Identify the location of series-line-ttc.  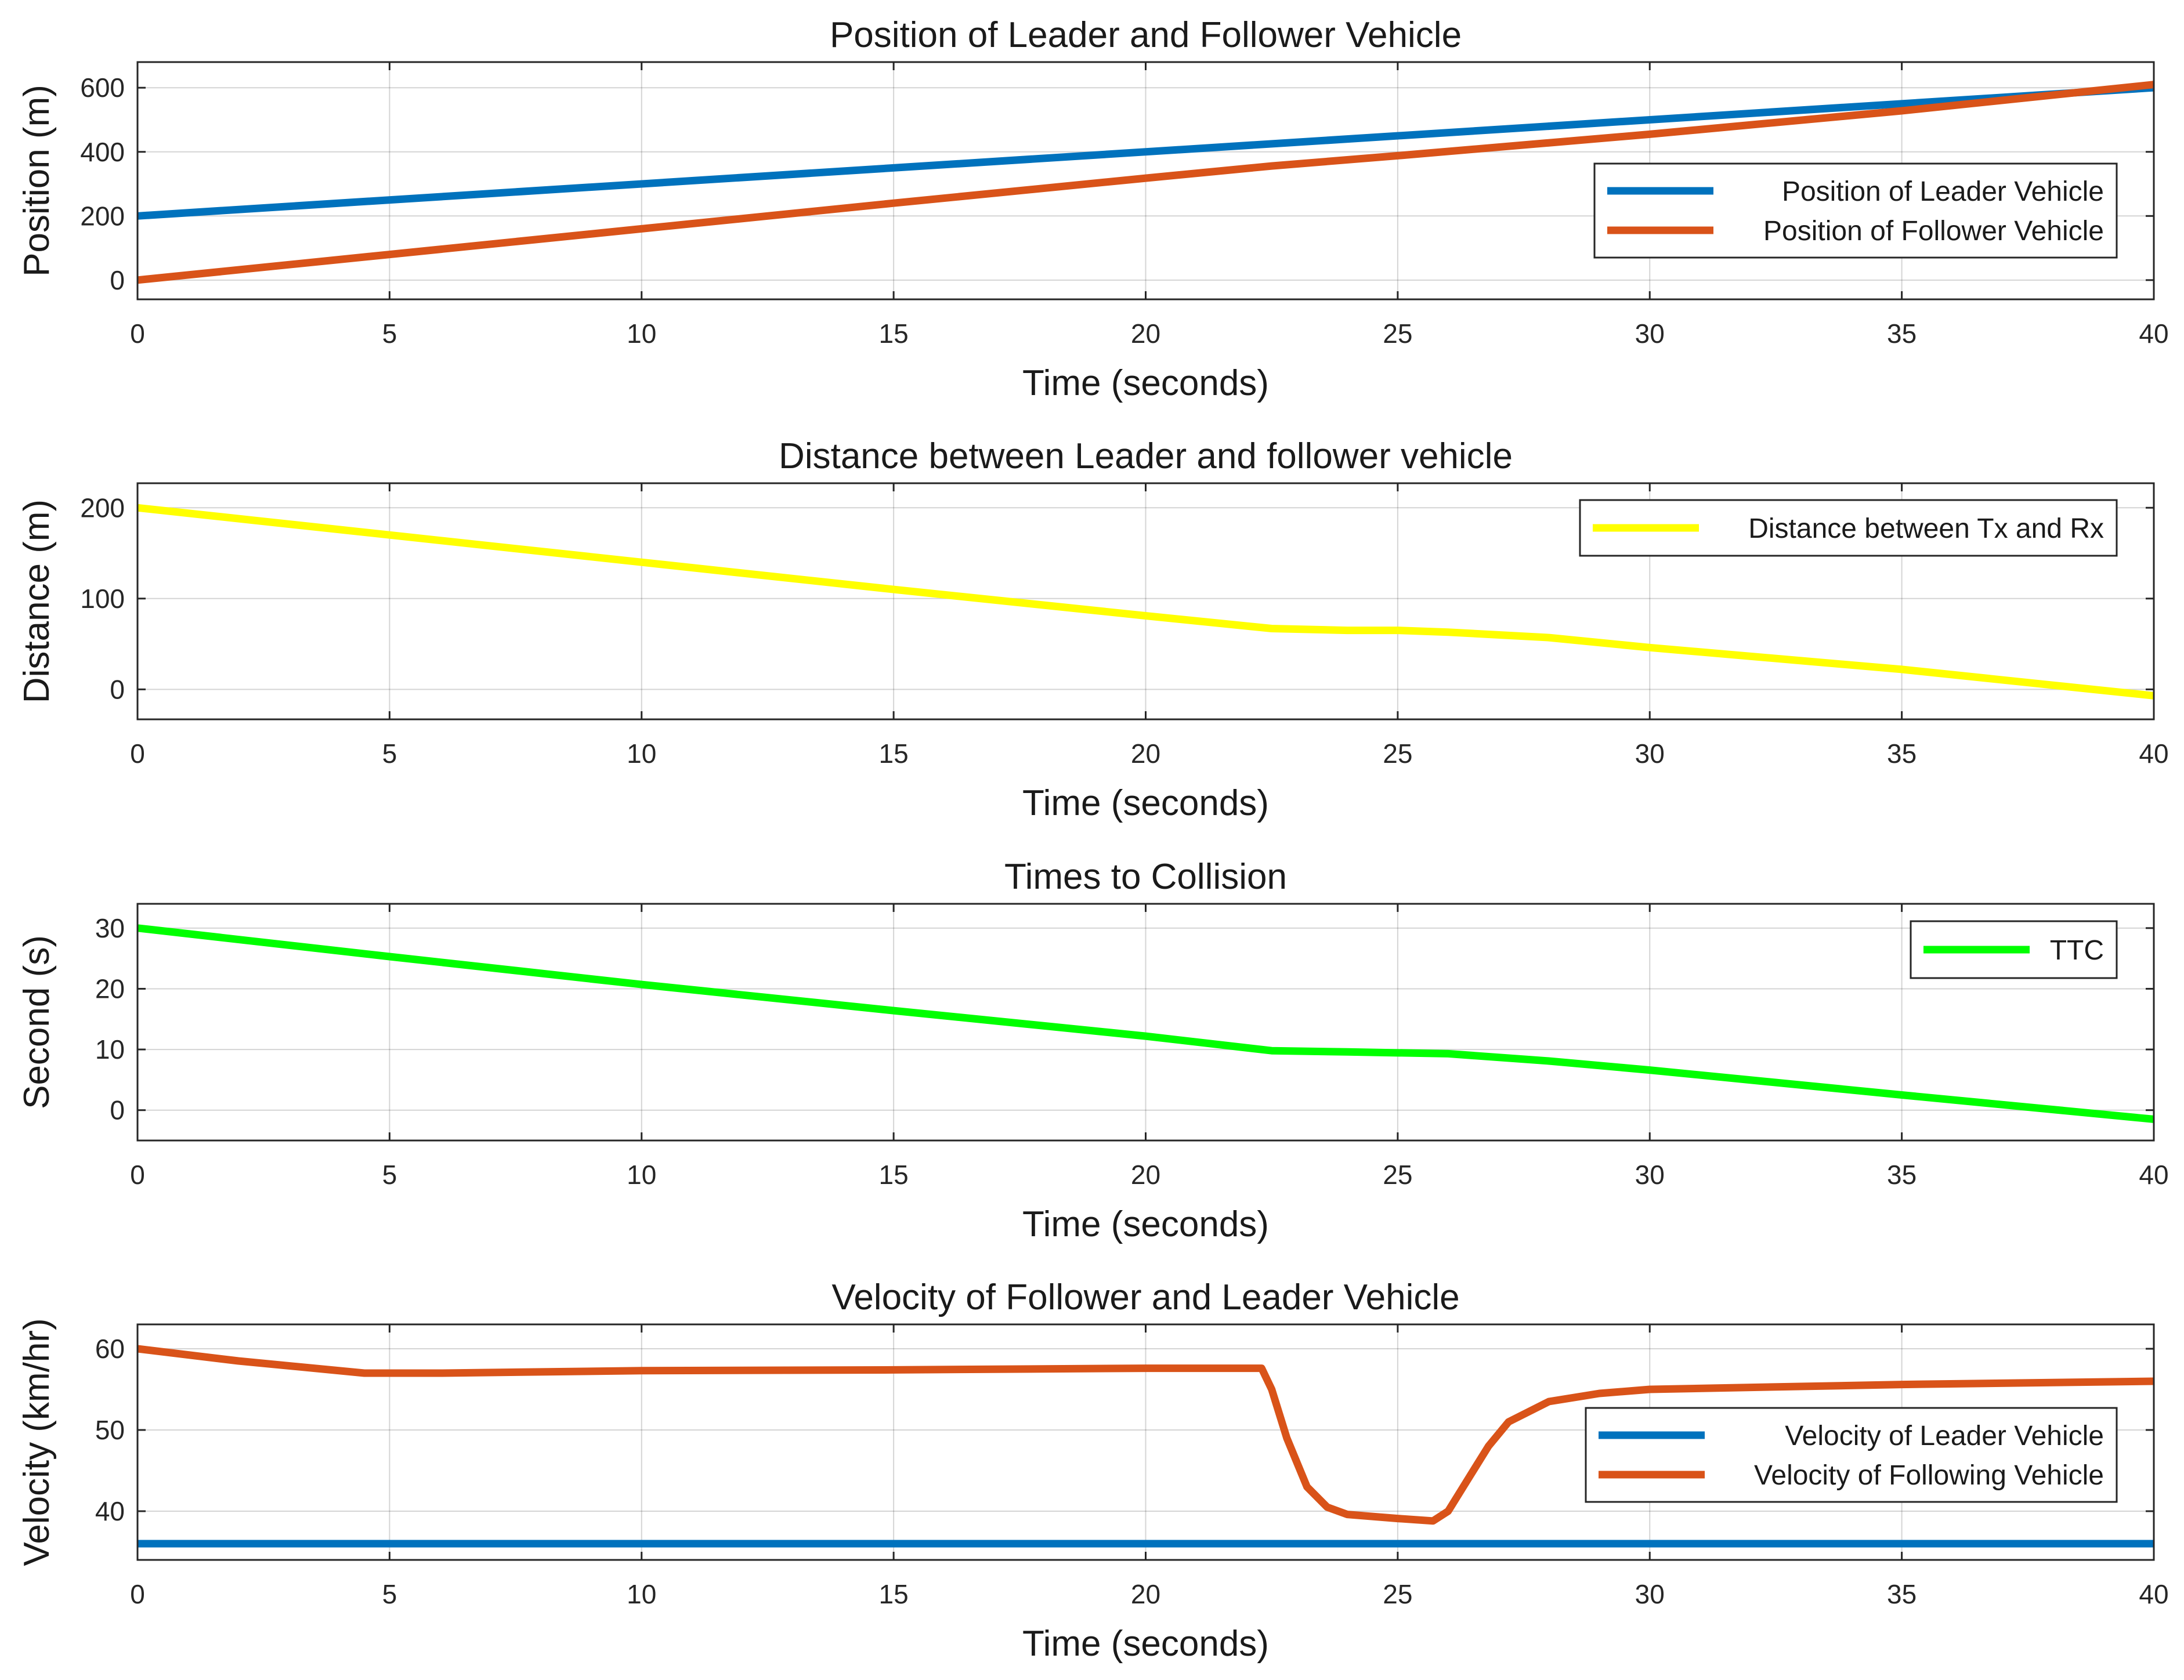
(1146, 1023).